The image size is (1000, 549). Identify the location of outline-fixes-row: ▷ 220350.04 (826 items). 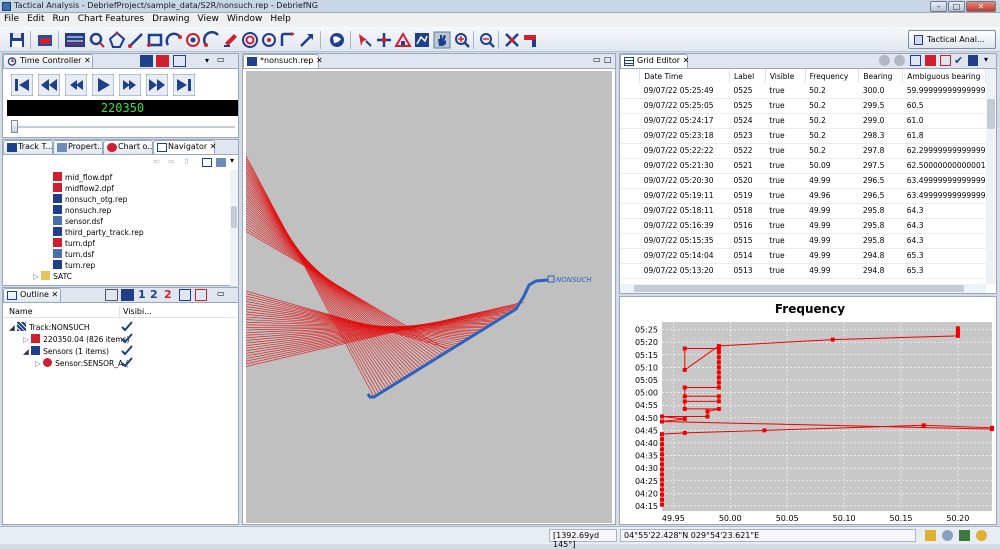
(76, 339).